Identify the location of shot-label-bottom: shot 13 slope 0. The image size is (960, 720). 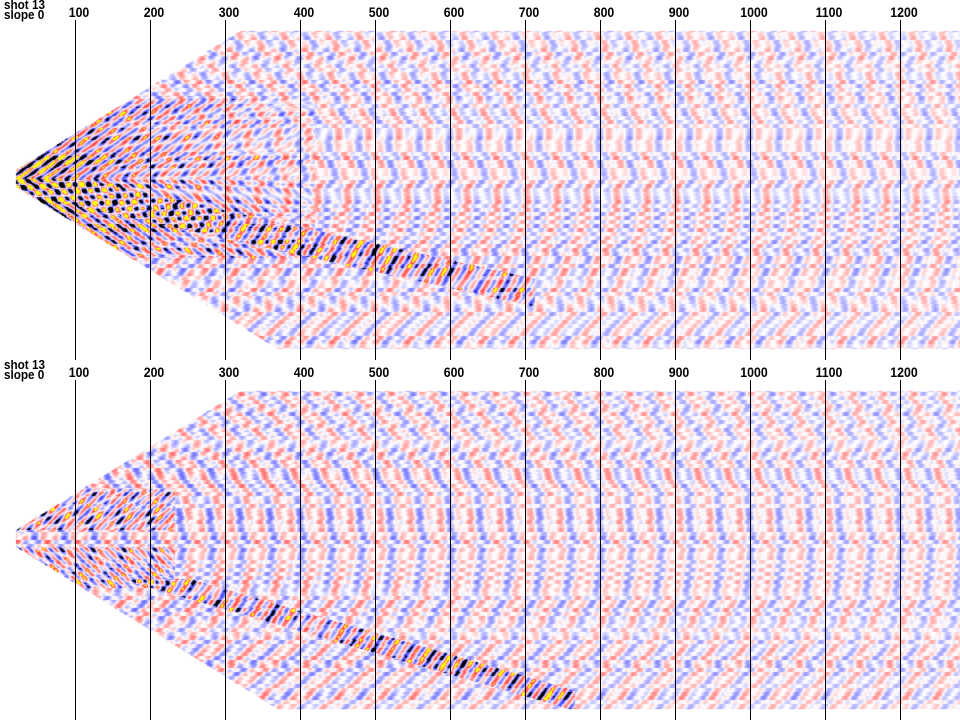
(24, 371).